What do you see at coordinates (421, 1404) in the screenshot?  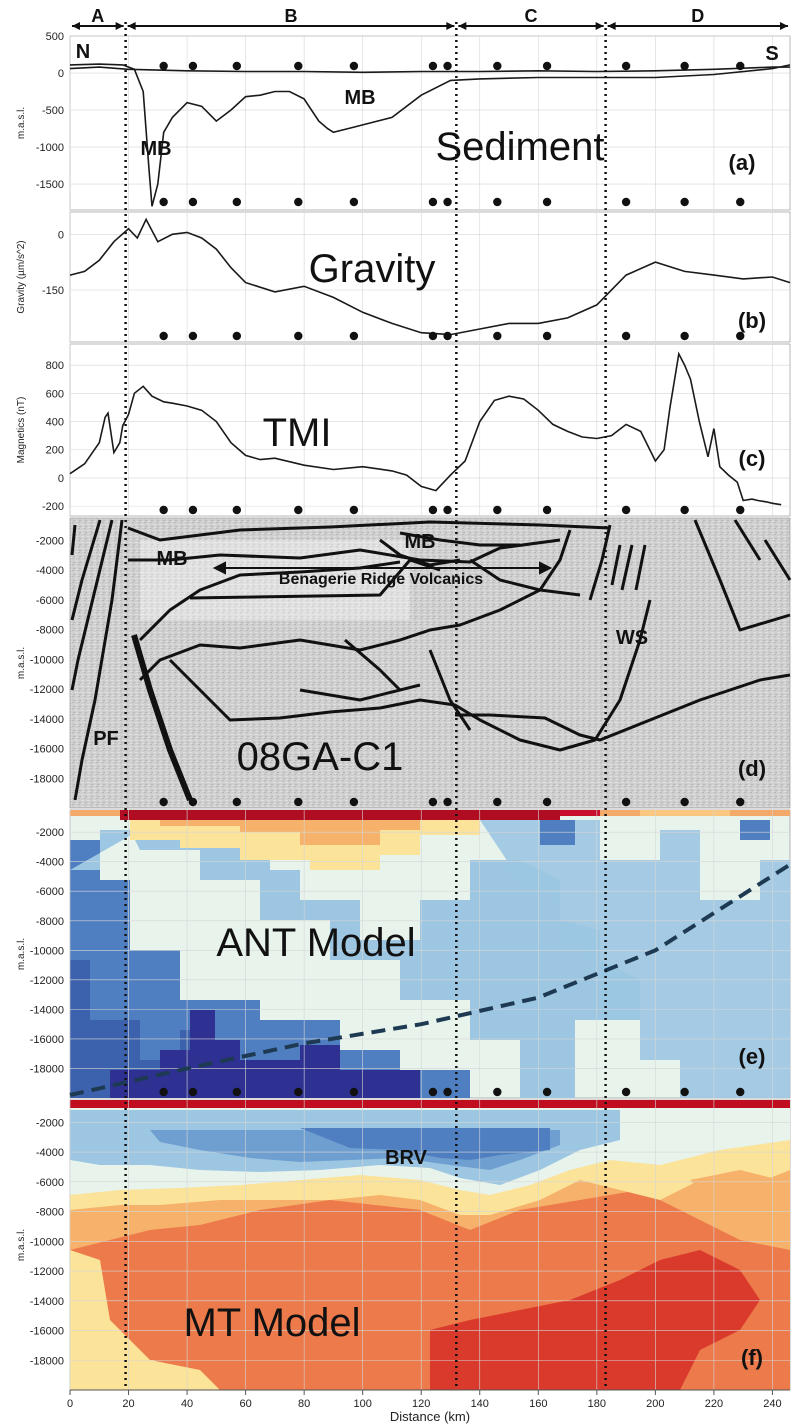 I see `x-tick-label: 120` at bounding box center [421, 1404].